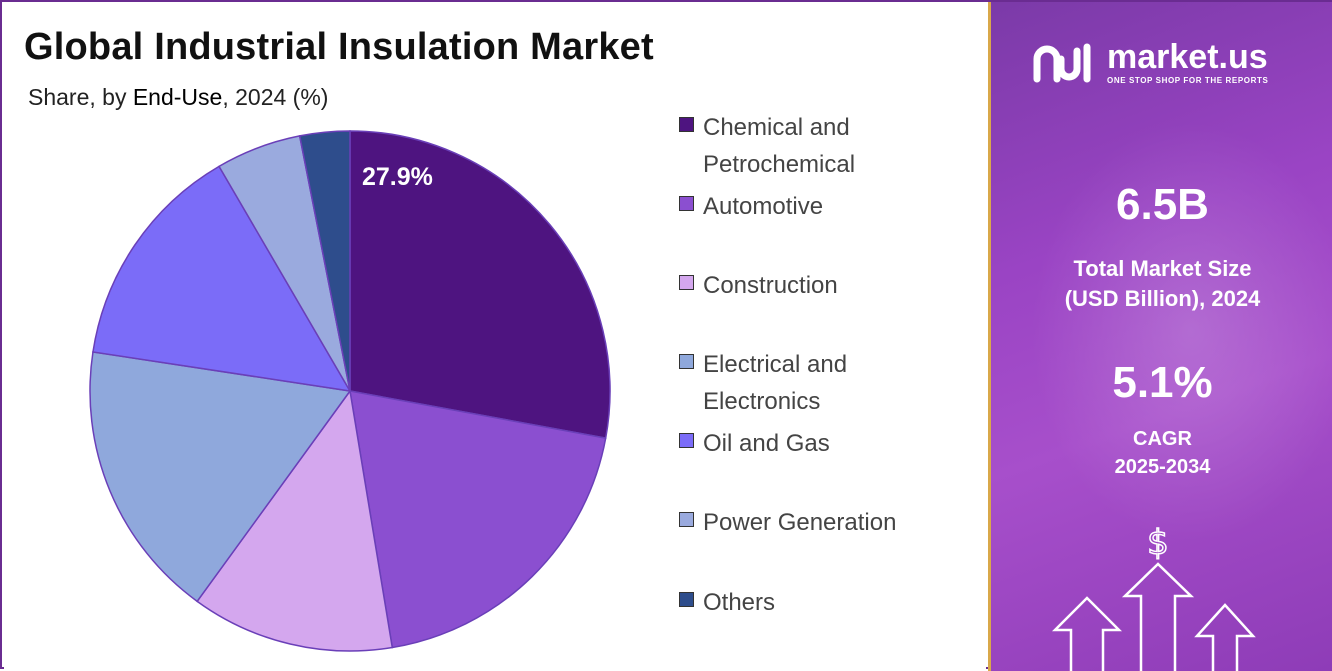 Image resolution: width=1332 pixels, height=671 pixels. I want to click on legend-item-oil-and-gas: Oil and Gas, so click(811, 443).